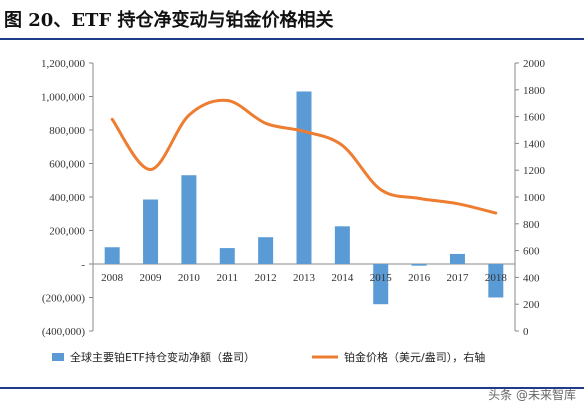 This screenshot has height=412, width=584. Describe the element at coordinates (189, 219) in the screenshot. I see `bar-2010` at that location.